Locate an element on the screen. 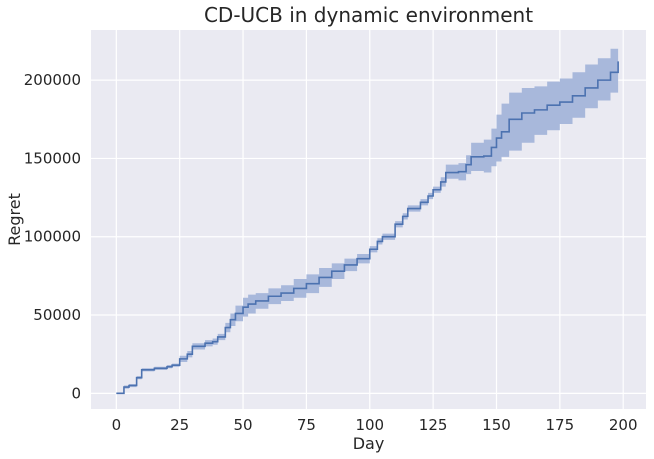  x-tick-label: 75 is located at coordinates (306, 425).